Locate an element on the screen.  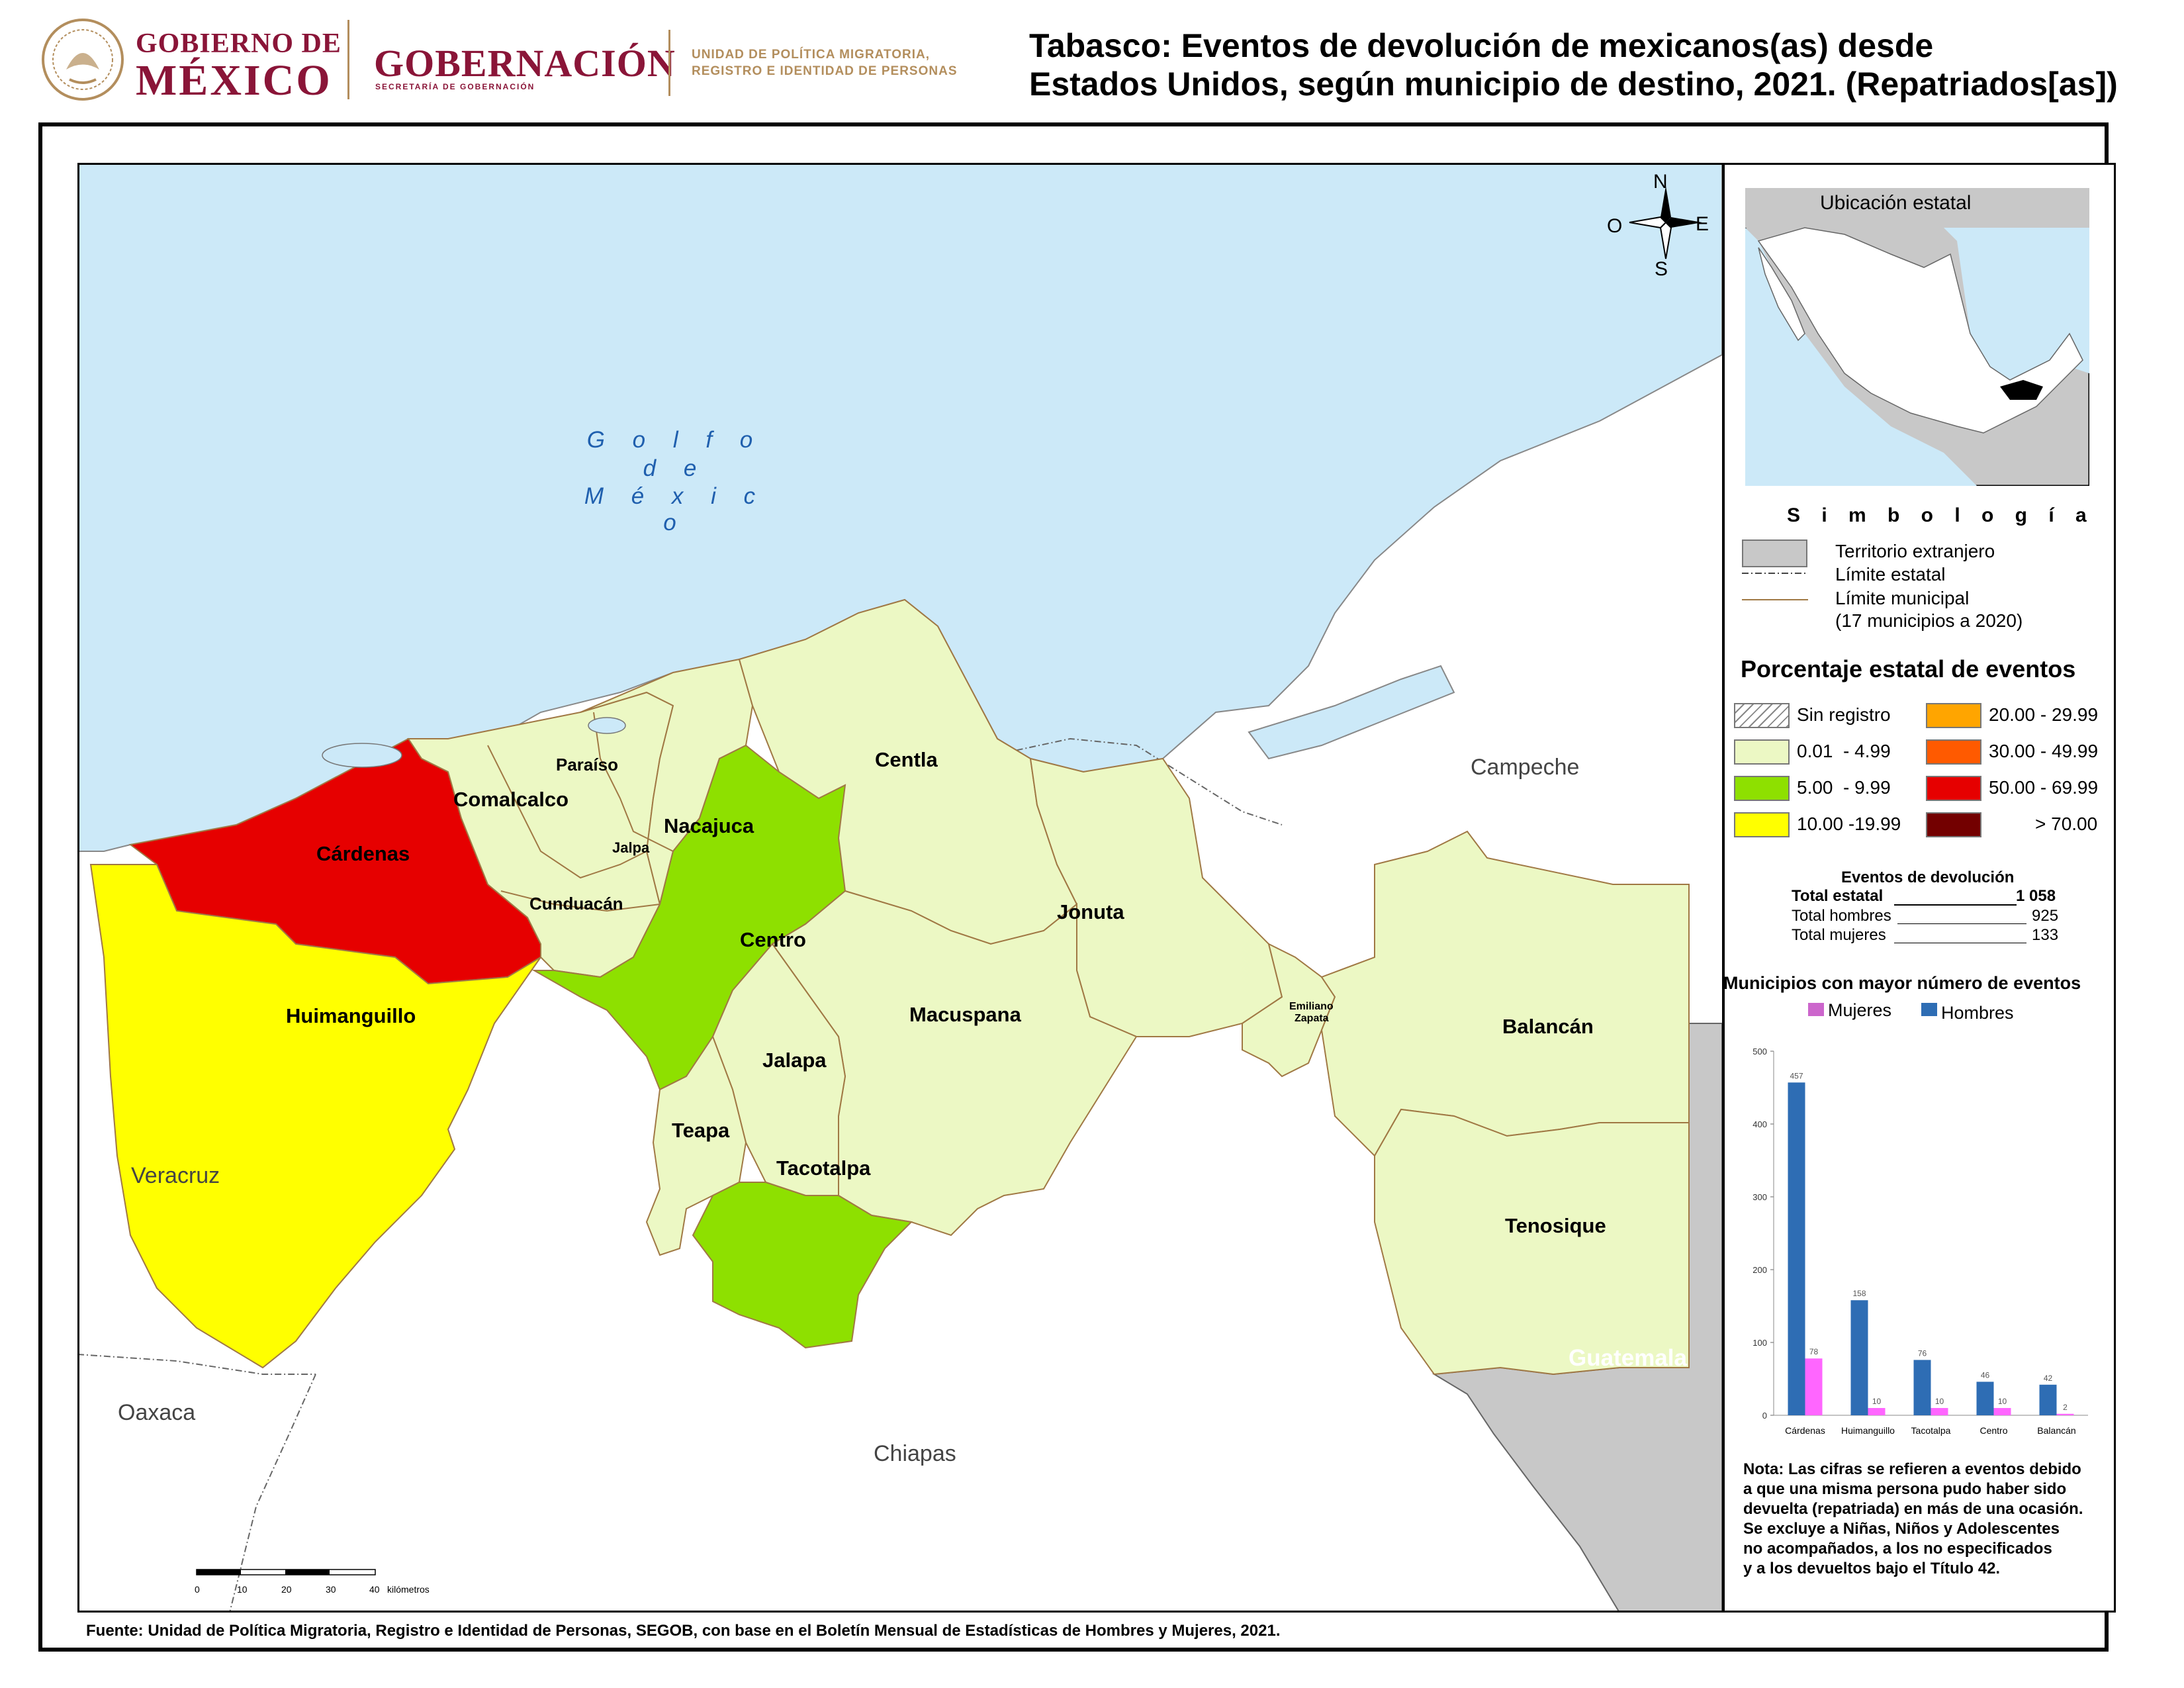
inset-mexico is located at coordinates (1920, 330).